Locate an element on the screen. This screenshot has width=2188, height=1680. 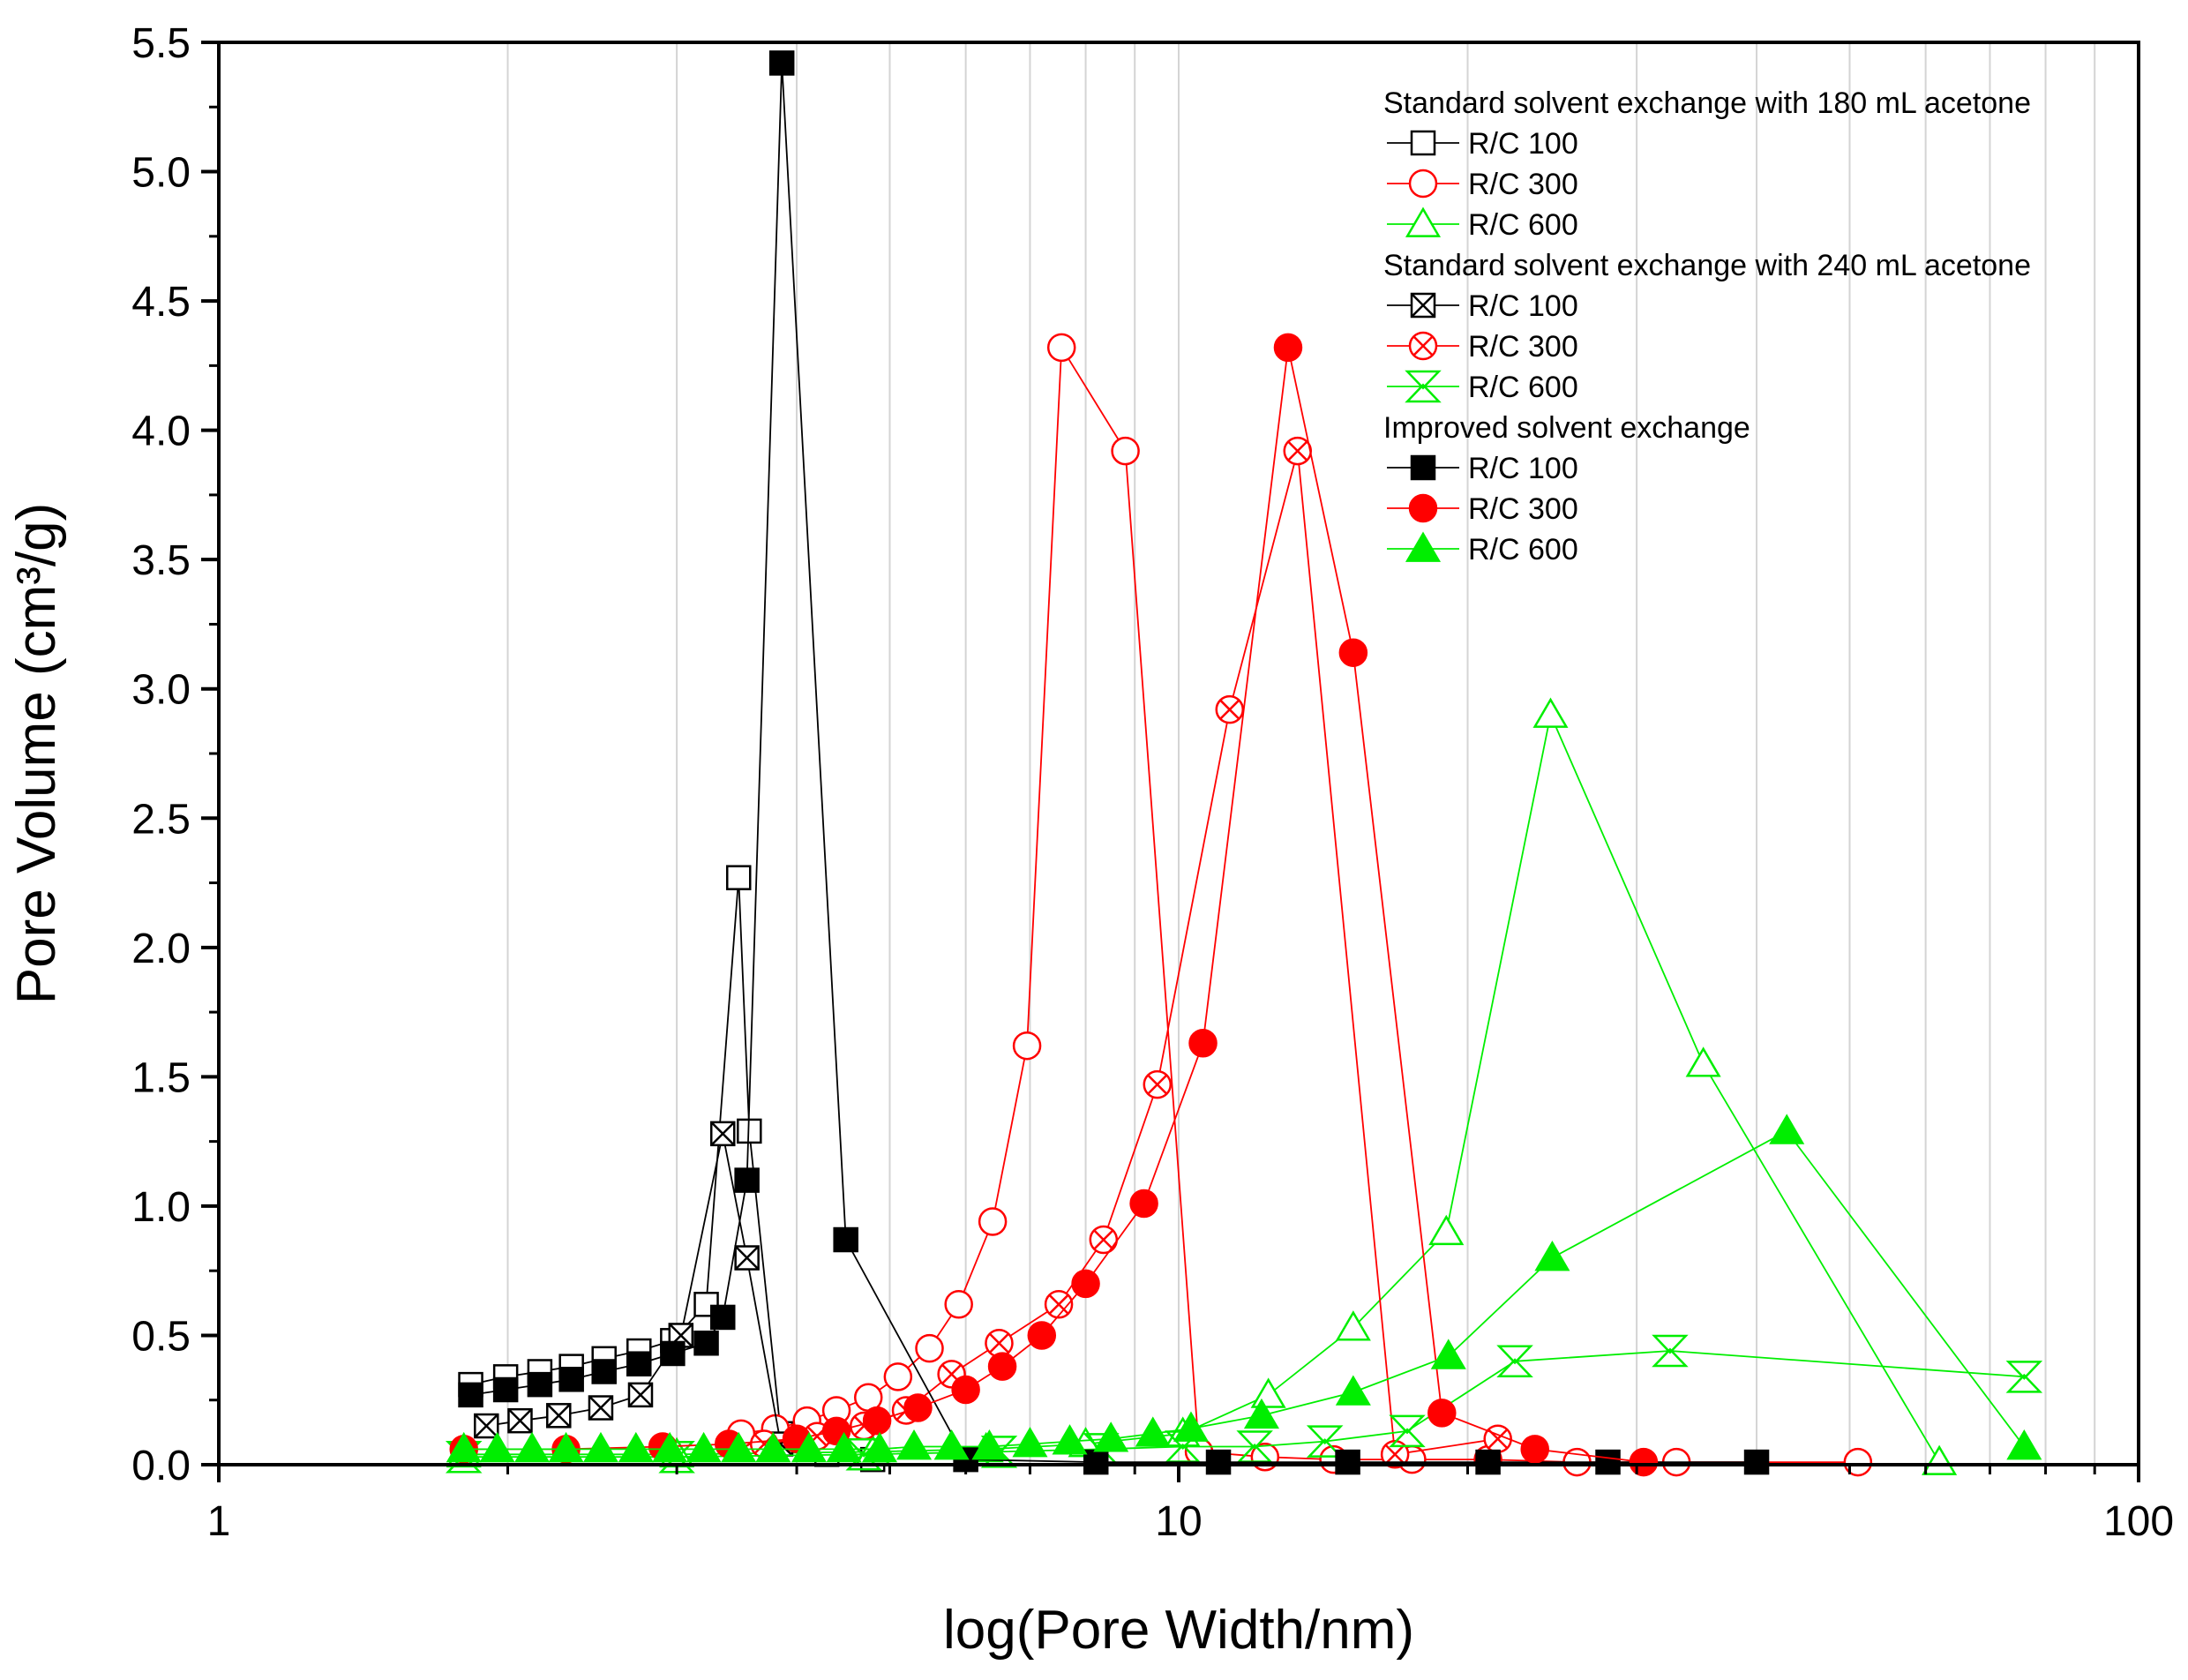
y-tick-label: 5.0 is located at coordinates (161, 173).